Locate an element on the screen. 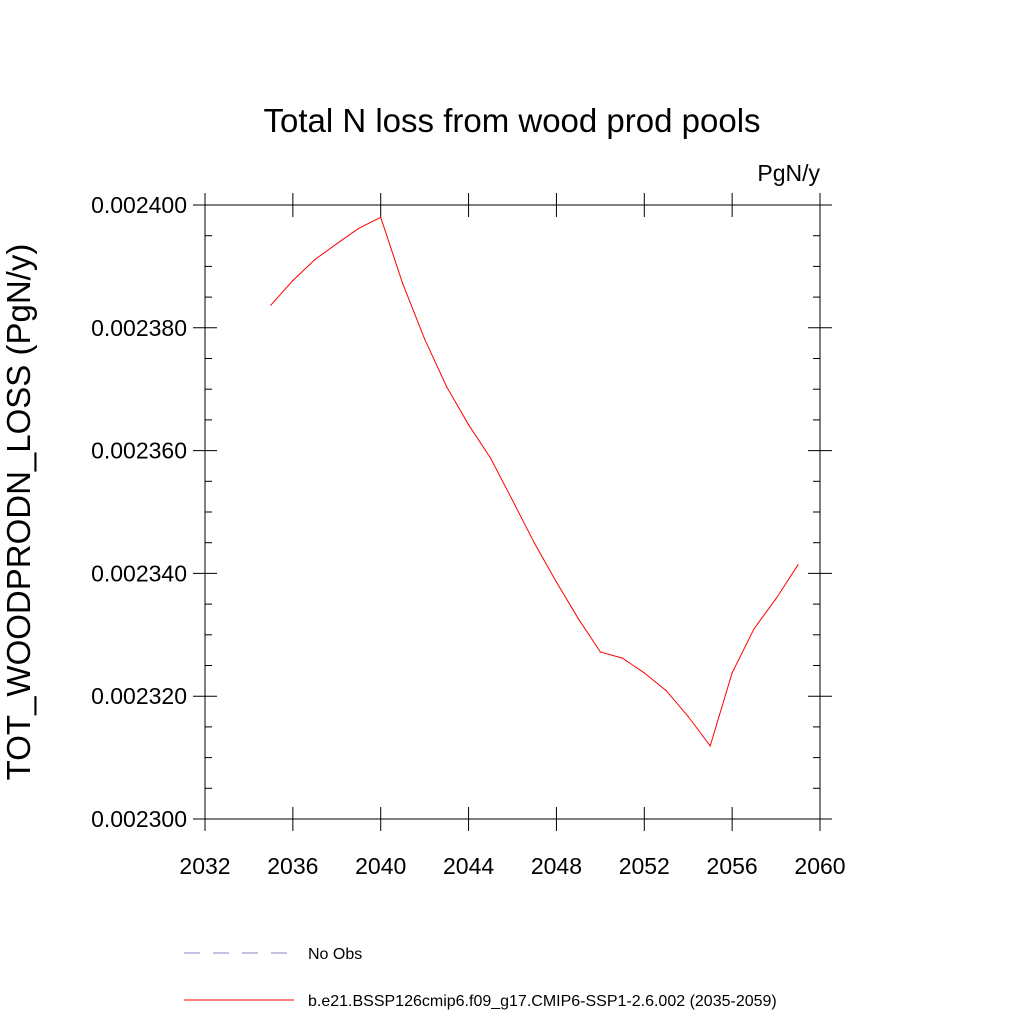 The width and height of the screenshot is (1024, 1024). x-tick-label: 2036 is located at coordinates (292, 866).